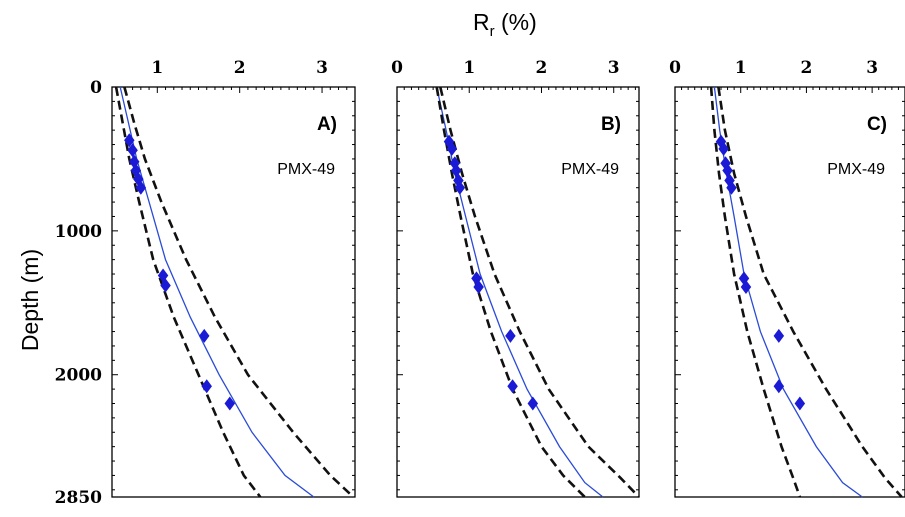  I want to click on x-axis-title-main: R, so click(481, 22).